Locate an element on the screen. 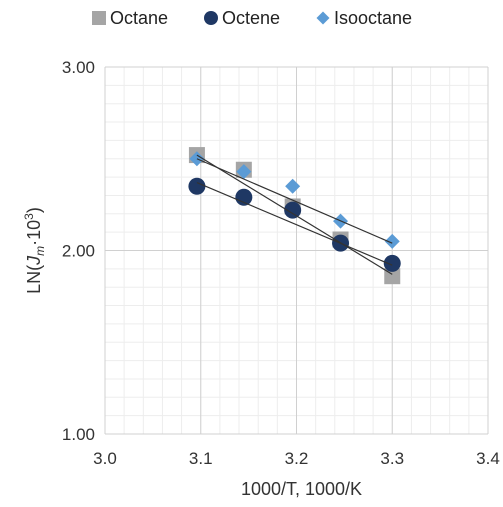  x-tick-label: 3.3 is located at coordinates (392, 458).